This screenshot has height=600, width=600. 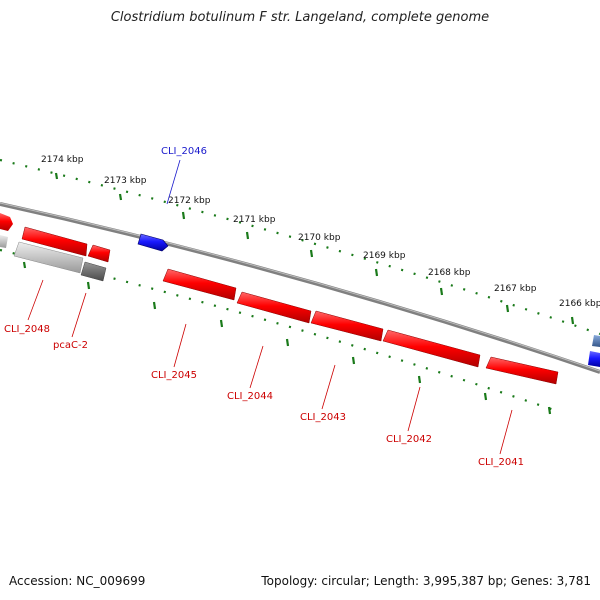 What do you see at coordinates (384, 256) in the screenshot?
I see `tick-label: 2169 kbp` at bounding box center [384, 256].